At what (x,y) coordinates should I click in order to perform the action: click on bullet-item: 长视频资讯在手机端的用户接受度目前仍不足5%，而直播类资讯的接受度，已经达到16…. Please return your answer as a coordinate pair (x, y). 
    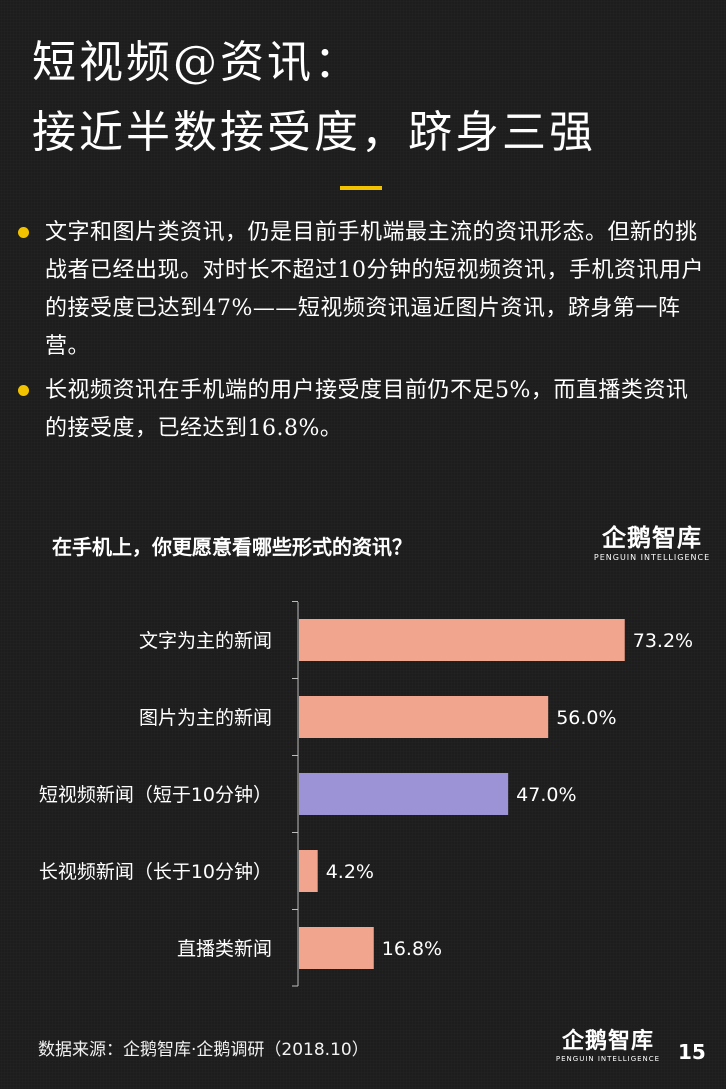
    Looking at the image, I should click on (363, 410).